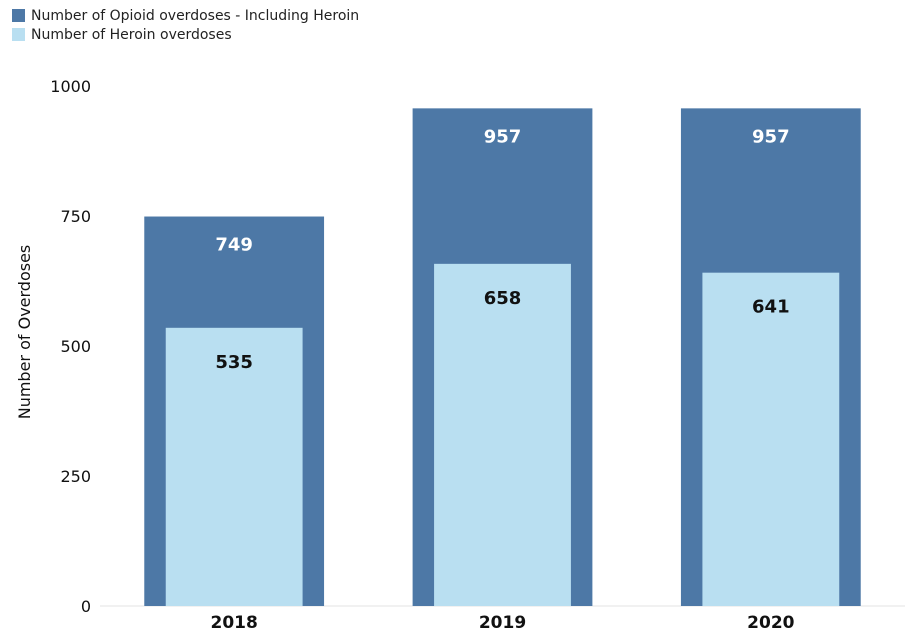 The height and width of the screenshot is (632, 919). I want to click on data-label-opioid-2019: 957, so click(503, 136).